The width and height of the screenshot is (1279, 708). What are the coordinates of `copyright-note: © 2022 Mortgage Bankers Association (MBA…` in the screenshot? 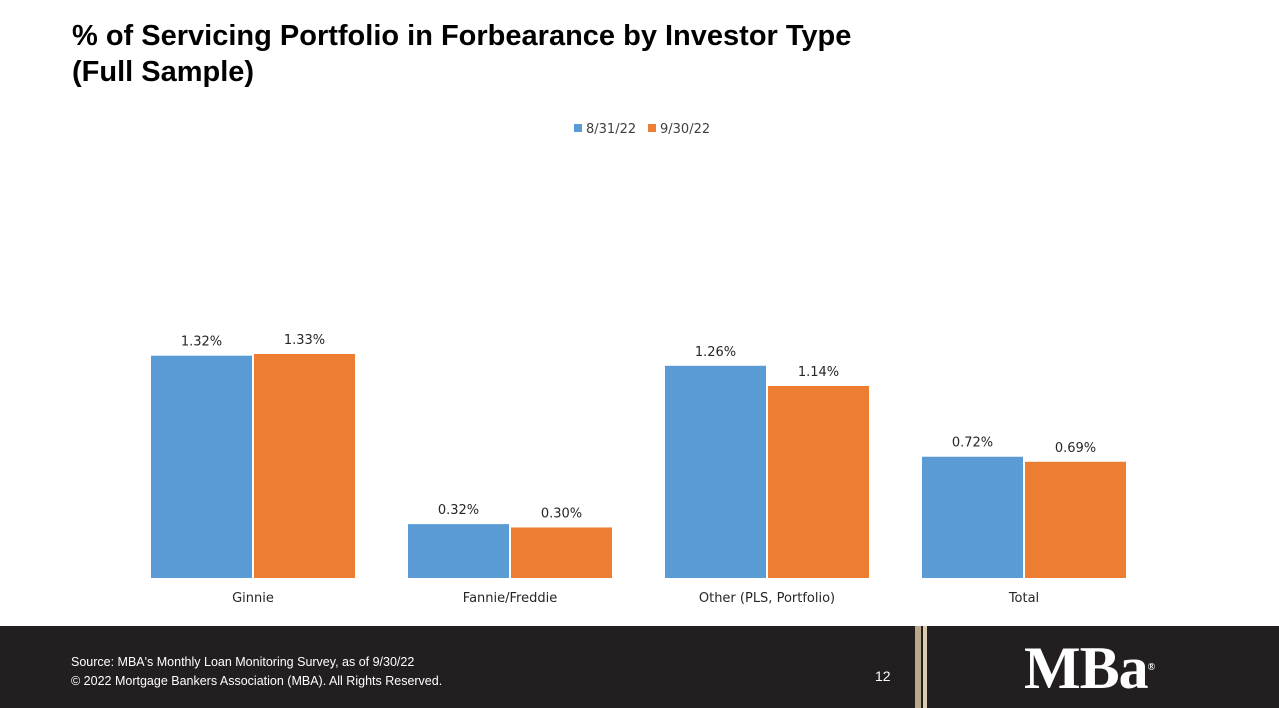 It's located at (257, 681).